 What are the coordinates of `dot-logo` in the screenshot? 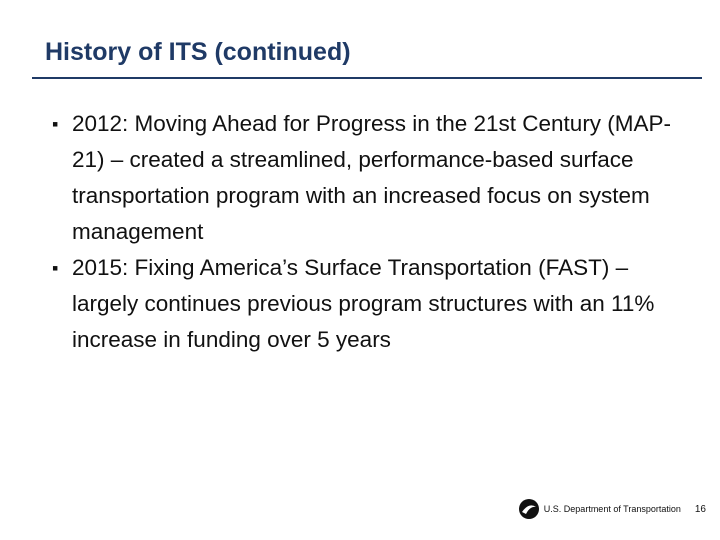 It's located at (528, 509).